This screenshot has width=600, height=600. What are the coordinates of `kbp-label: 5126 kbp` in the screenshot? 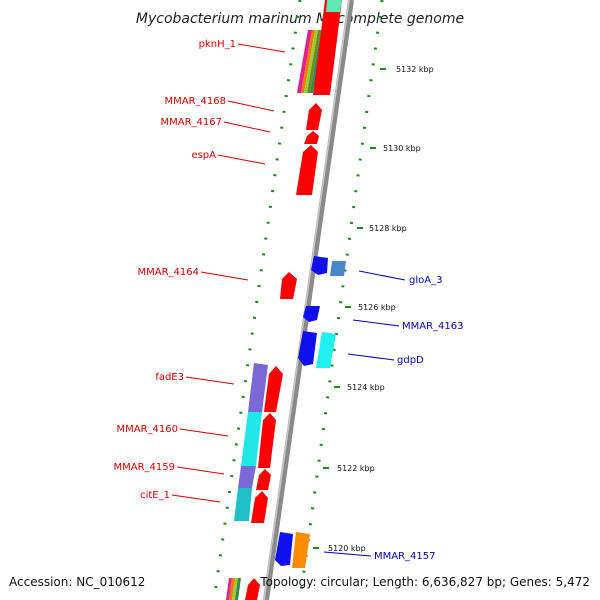 It's located at (377, 307).